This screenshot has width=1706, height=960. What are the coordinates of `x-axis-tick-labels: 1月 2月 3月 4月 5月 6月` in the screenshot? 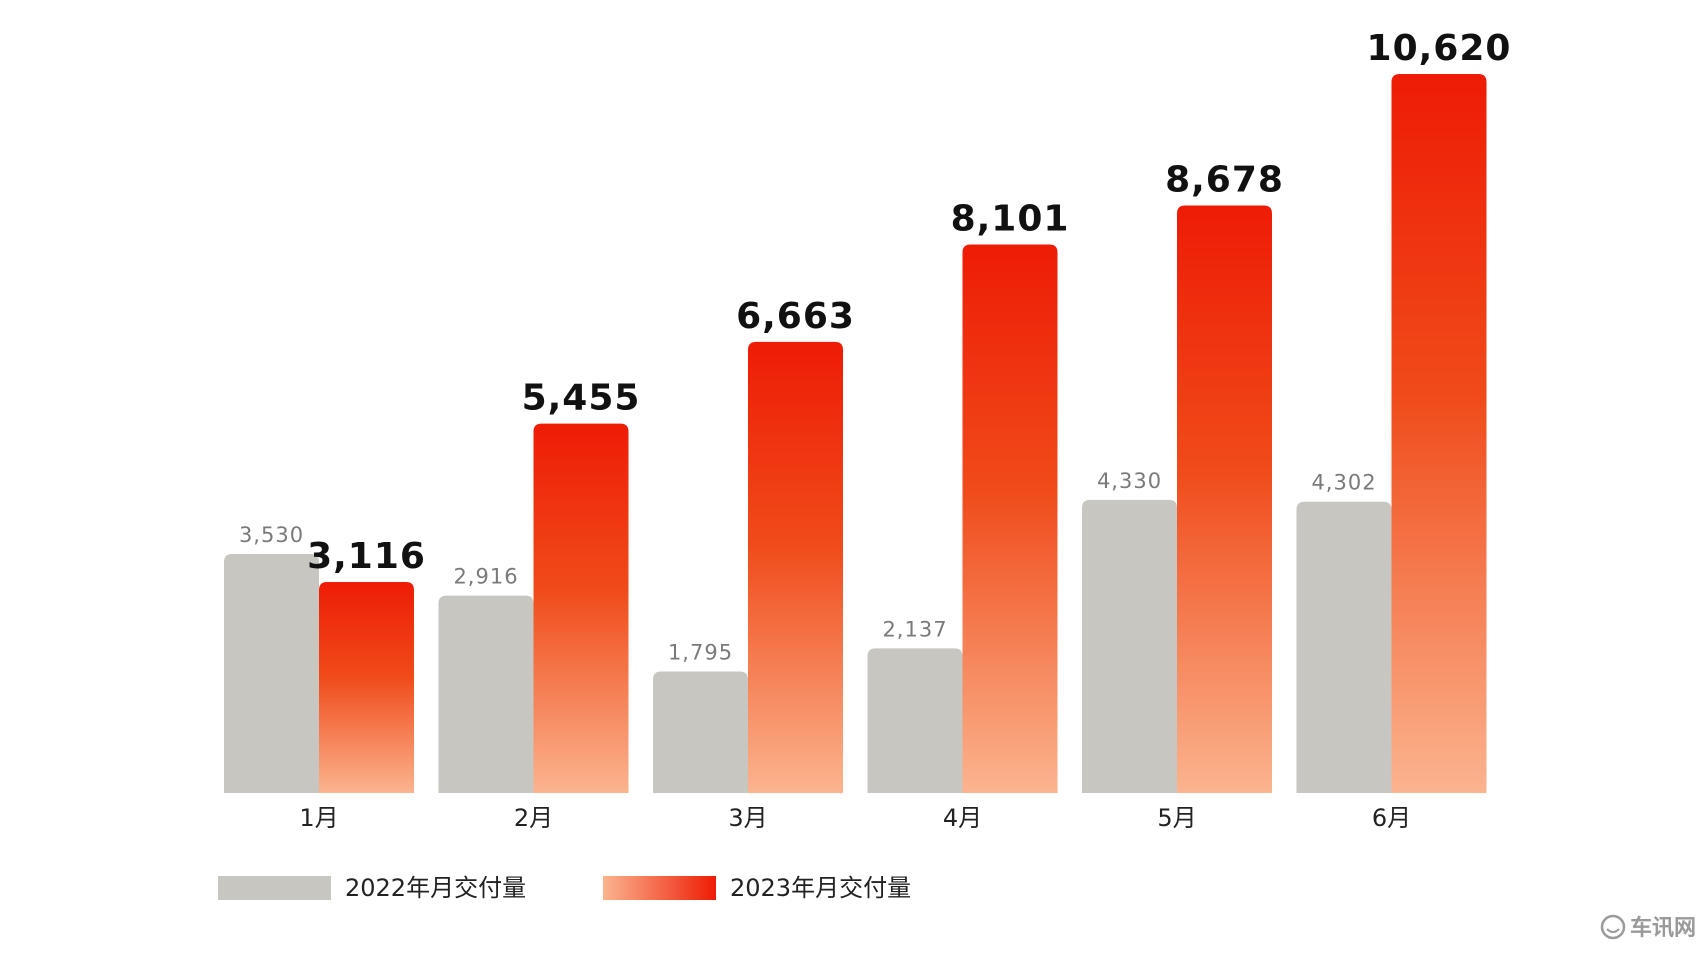 It's located at (855, 818).